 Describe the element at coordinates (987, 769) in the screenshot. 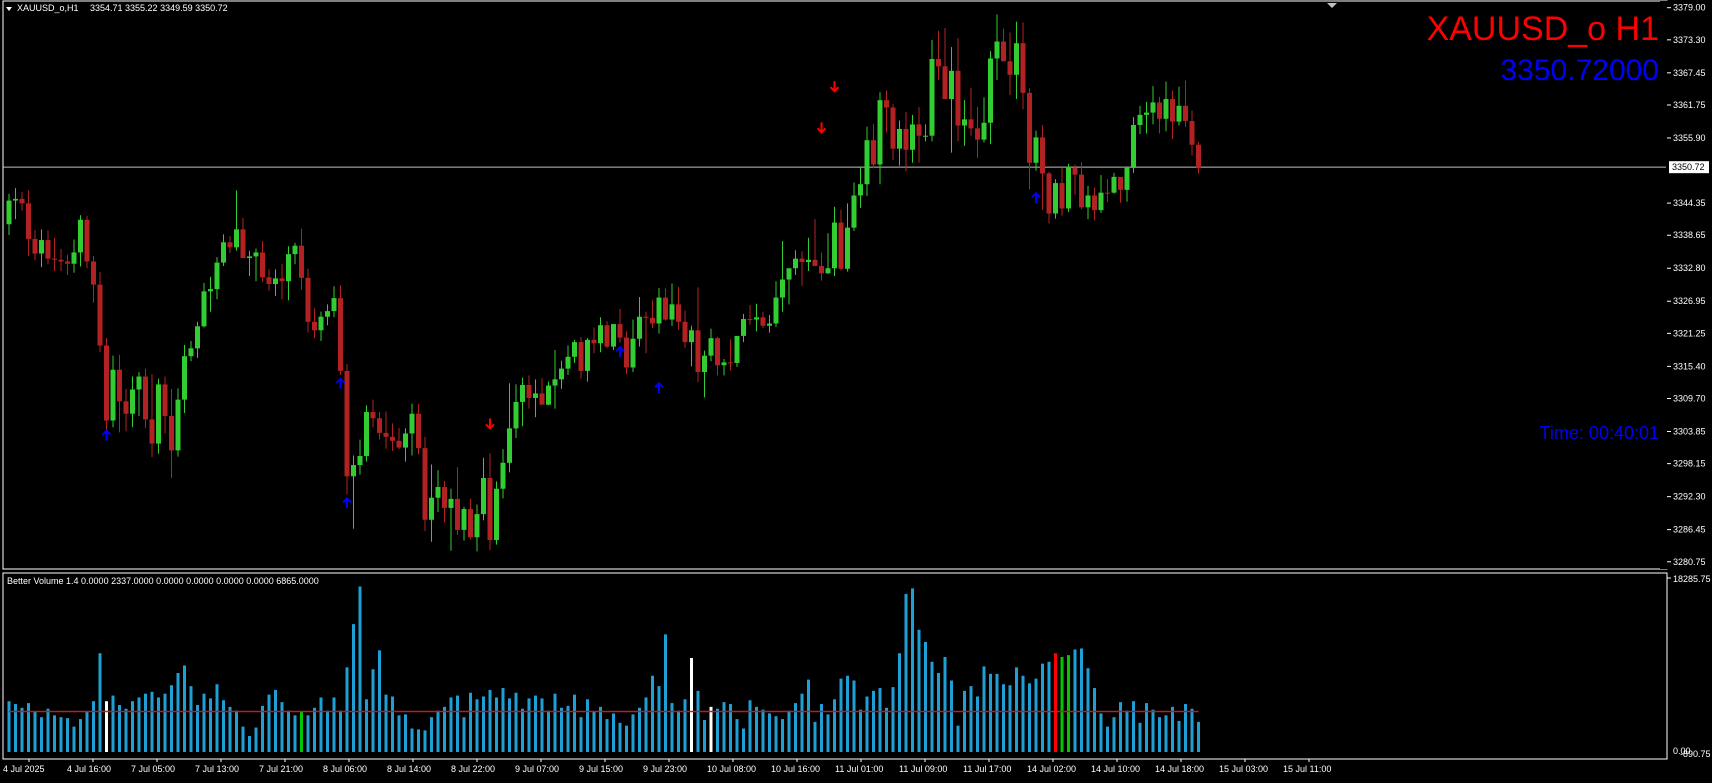

I see `time-axis-label: 11 Jul 17:00` at that location.